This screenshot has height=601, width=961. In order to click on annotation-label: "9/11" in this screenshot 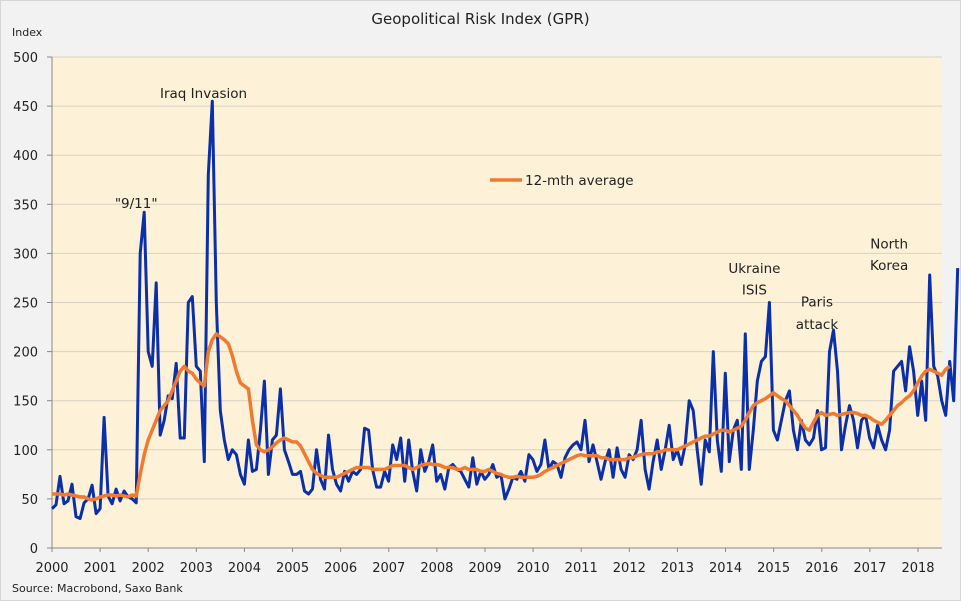, I will do `click(136, 204)`.